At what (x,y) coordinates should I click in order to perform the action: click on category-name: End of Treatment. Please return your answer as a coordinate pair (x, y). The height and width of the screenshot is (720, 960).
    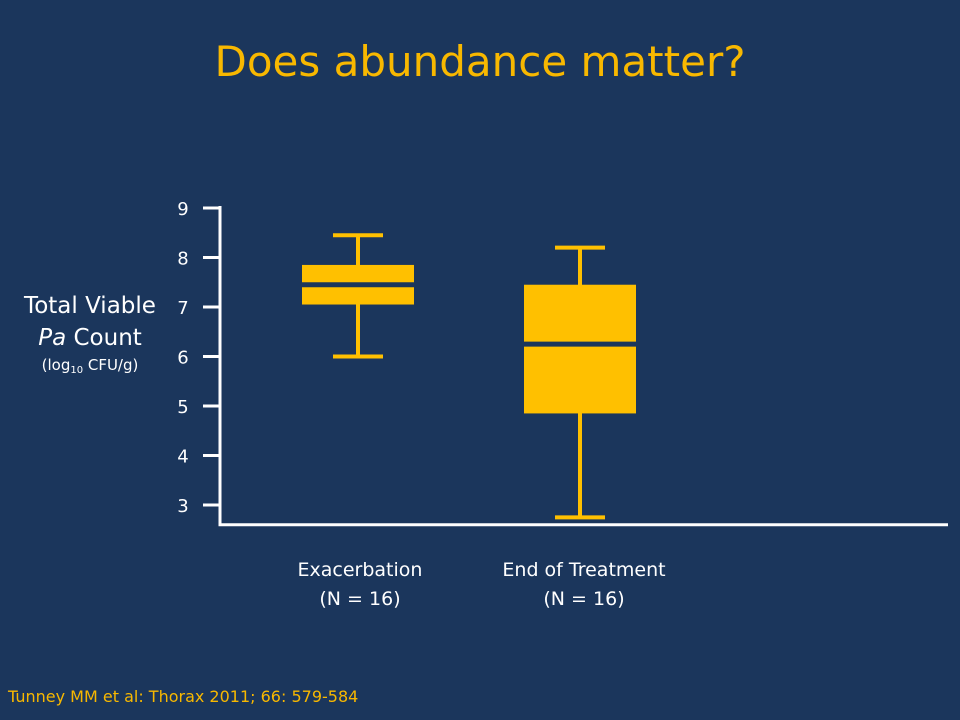
    Looking at the image, I should click on (584, 570).